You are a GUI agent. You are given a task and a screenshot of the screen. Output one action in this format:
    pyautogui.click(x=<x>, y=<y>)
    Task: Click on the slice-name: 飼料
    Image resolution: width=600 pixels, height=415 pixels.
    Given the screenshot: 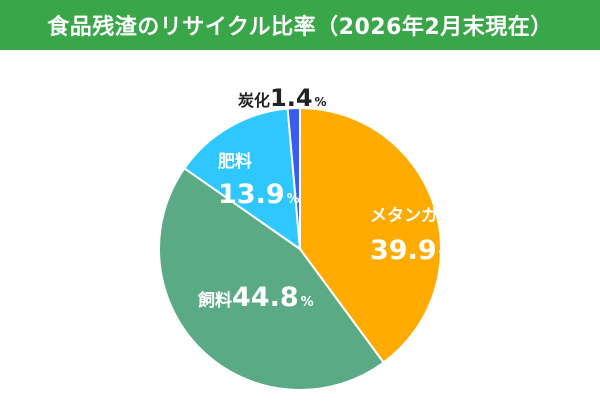 What is the action you would take?
    pyautogui.click(x=214, y=300)
    